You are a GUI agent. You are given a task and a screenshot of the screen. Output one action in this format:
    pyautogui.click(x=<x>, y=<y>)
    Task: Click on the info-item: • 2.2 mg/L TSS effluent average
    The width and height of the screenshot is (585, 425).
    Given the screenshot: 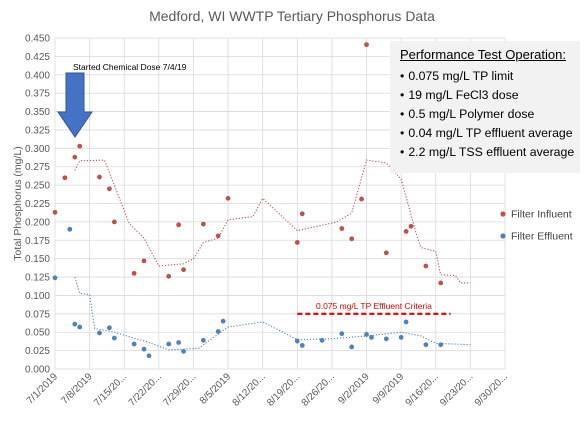 What is the action you would take?
    pyautogui.click(x=487, y=152)
    